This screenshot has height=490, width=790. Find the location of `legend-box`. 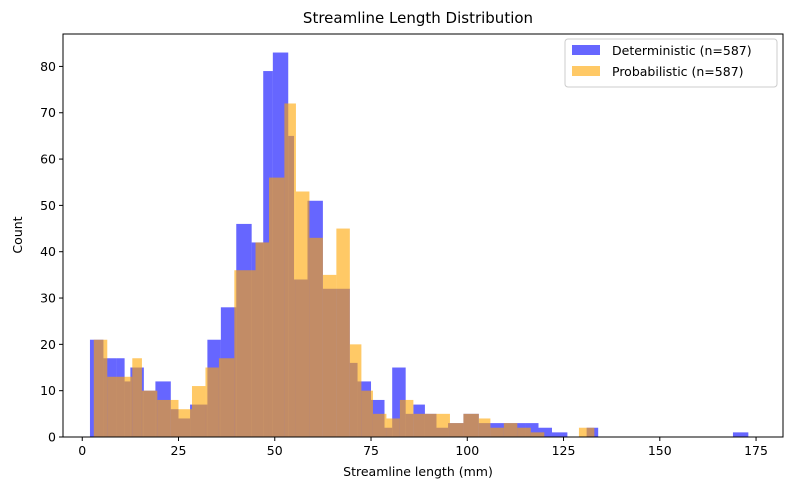

legend-box is located at coordinates (671, 63).